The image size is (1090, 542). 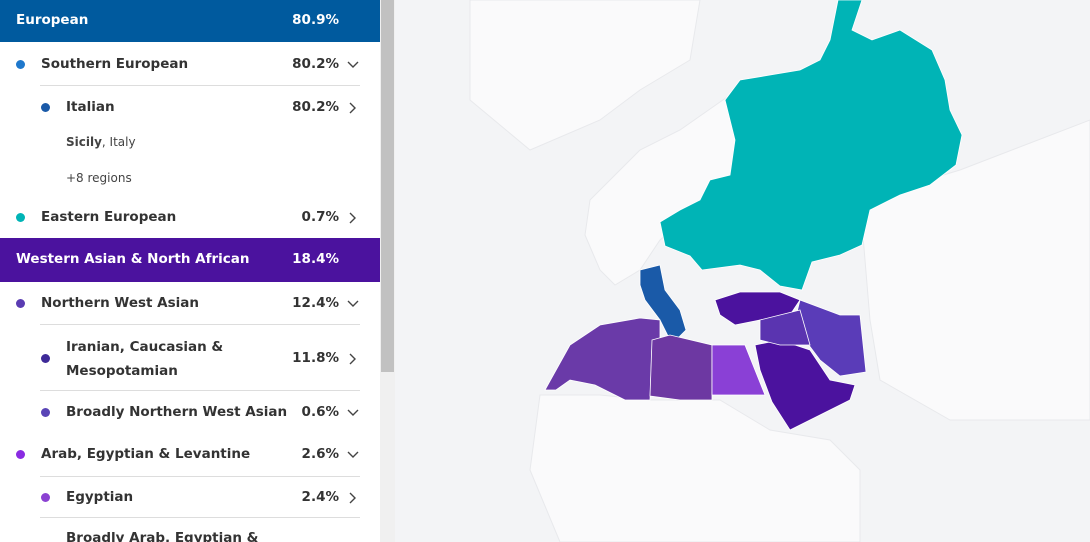 What do you see at coordinates (681, 367) in the screenshot?
I see `libya-region` at bounding box center [681, 367].